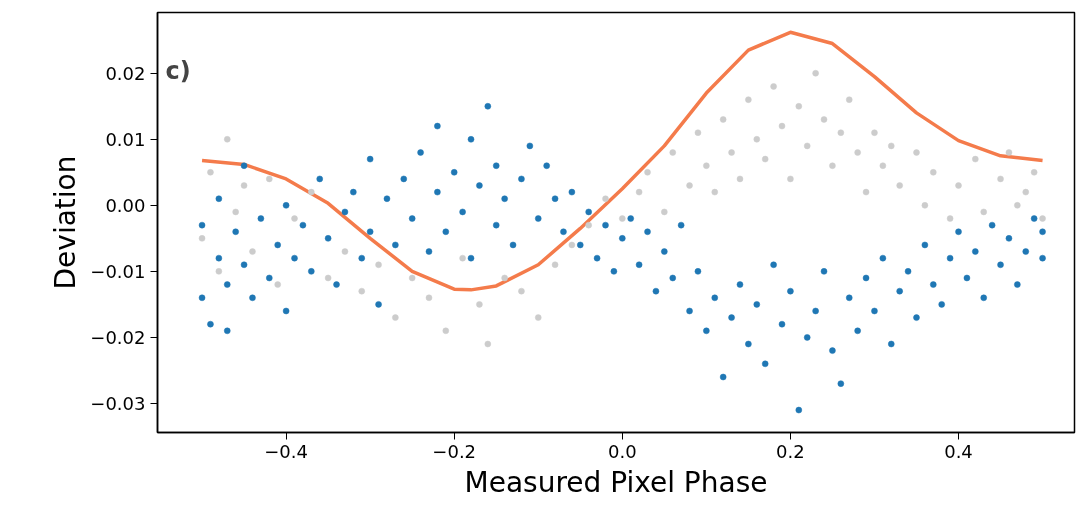 The height and width of the screenshot is (518, 1078). What do you see at coordinates (790, 451) in the screenshot?
I see `x-tick-label: 0.2` at bounding box center [790, 451].